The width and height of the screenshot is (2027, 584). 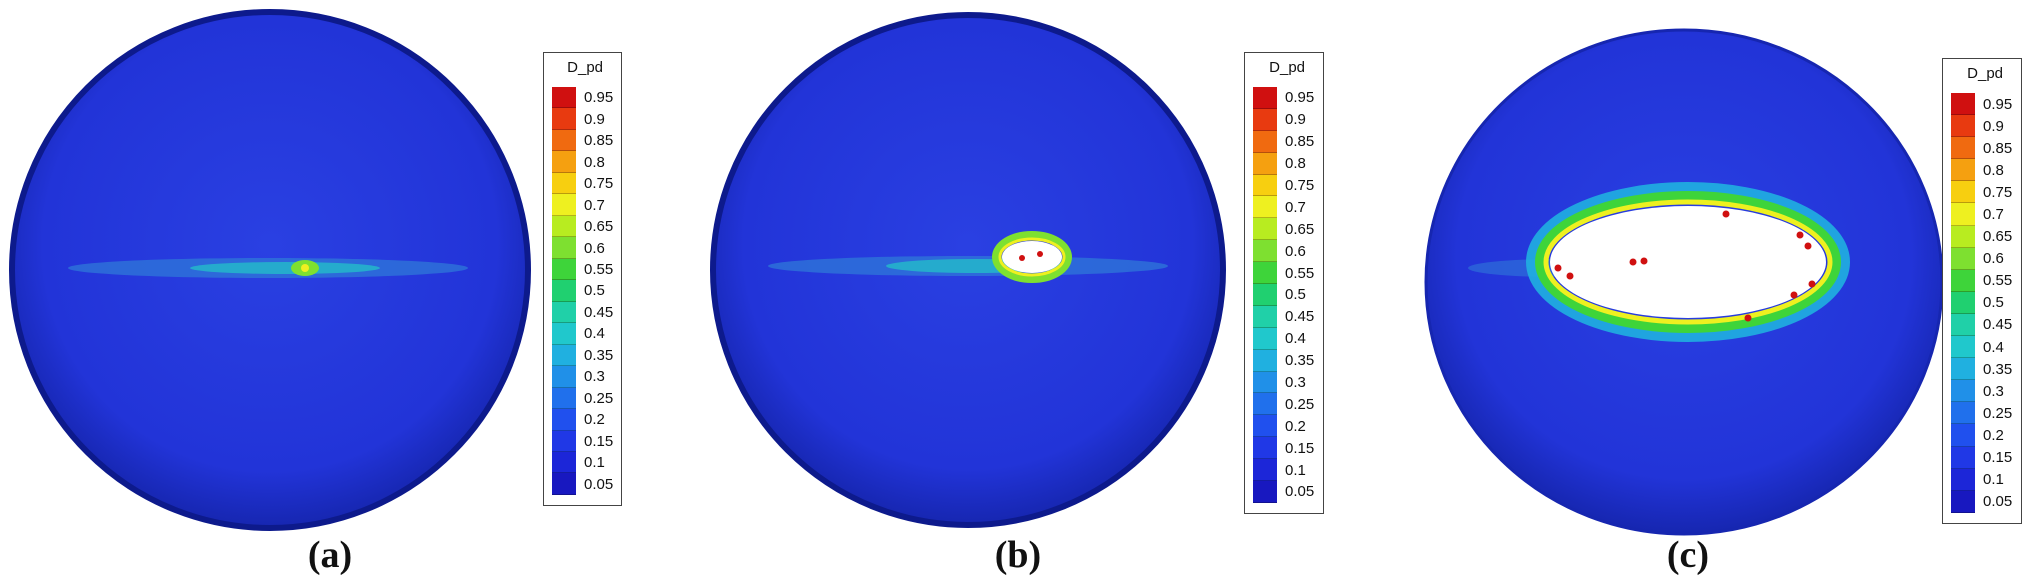 What do you see at coordinates (1032, 257) in the screenshot?
I see `damage-ring` at bounding box center [1032, 257].